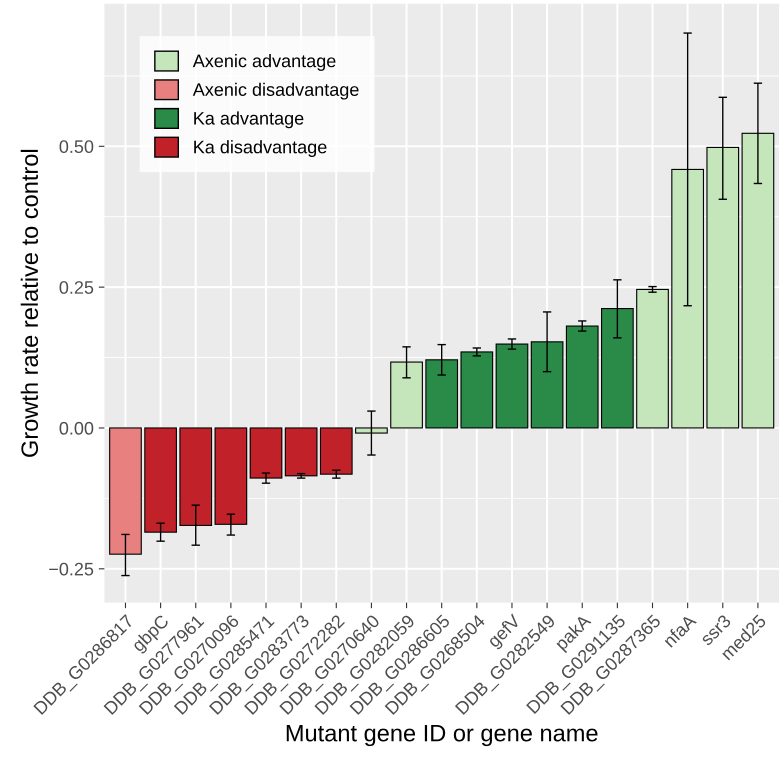 This screenshot has width=779, height=758. What do you see at coordinates (264, 62) in the screenshot?
I see `legend-label: Axenic advantage` at bounding box center [264, 62].